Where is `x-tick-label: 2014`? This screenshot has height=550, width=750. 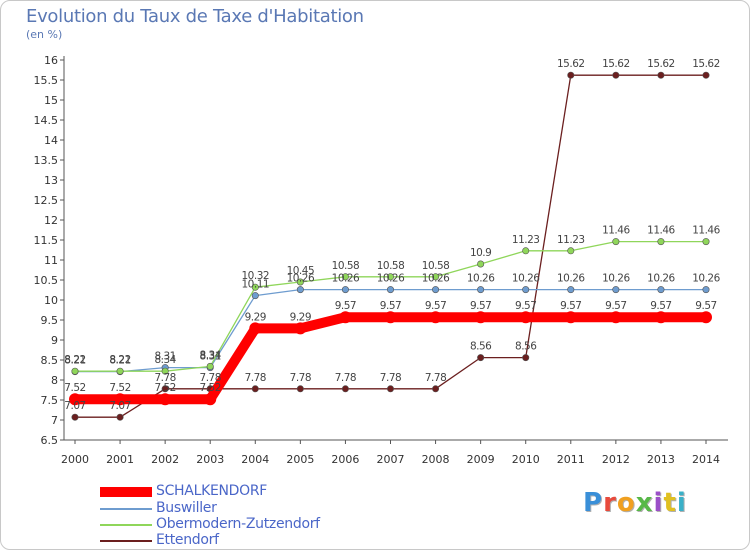
x-tick-label: 2014 is located at coordinates (706, 459).